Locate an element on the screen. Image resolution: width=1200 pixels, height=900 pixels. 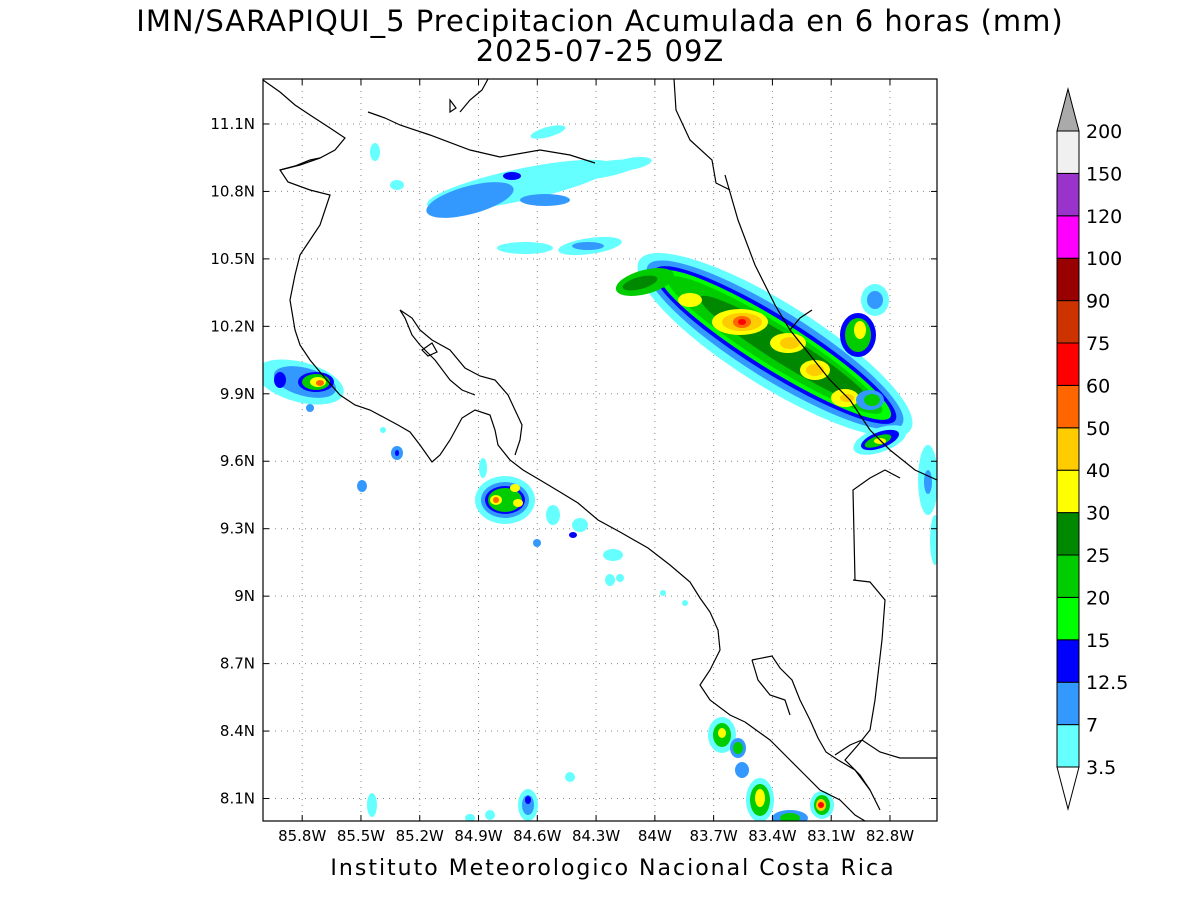
colorbar-label: 150 is located at coordinates (1104, 174).